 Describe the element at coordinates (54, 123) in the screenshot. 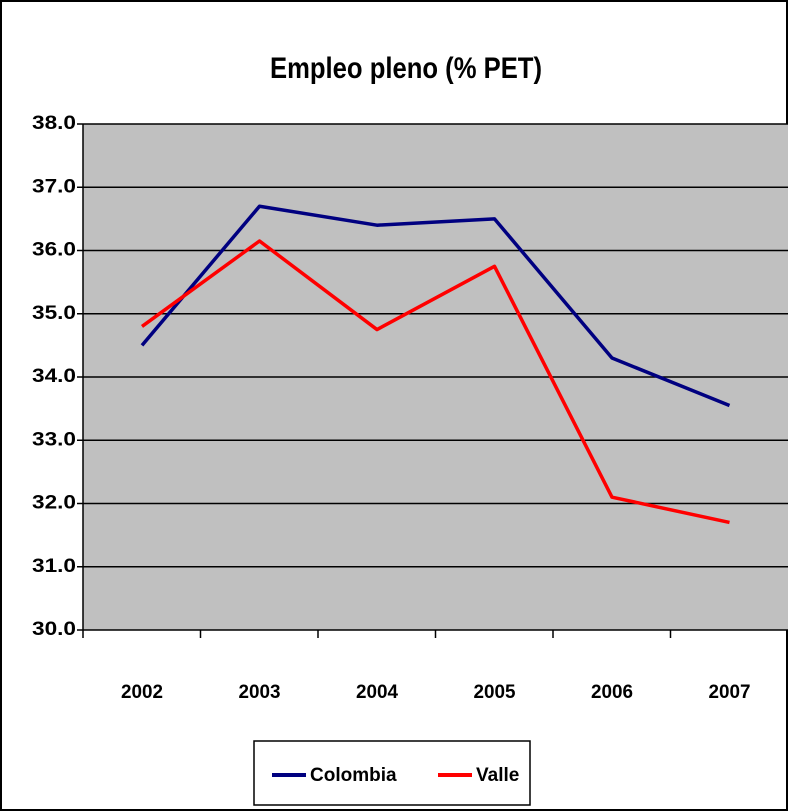

I see `y-tick-label: 38.0` at that location.